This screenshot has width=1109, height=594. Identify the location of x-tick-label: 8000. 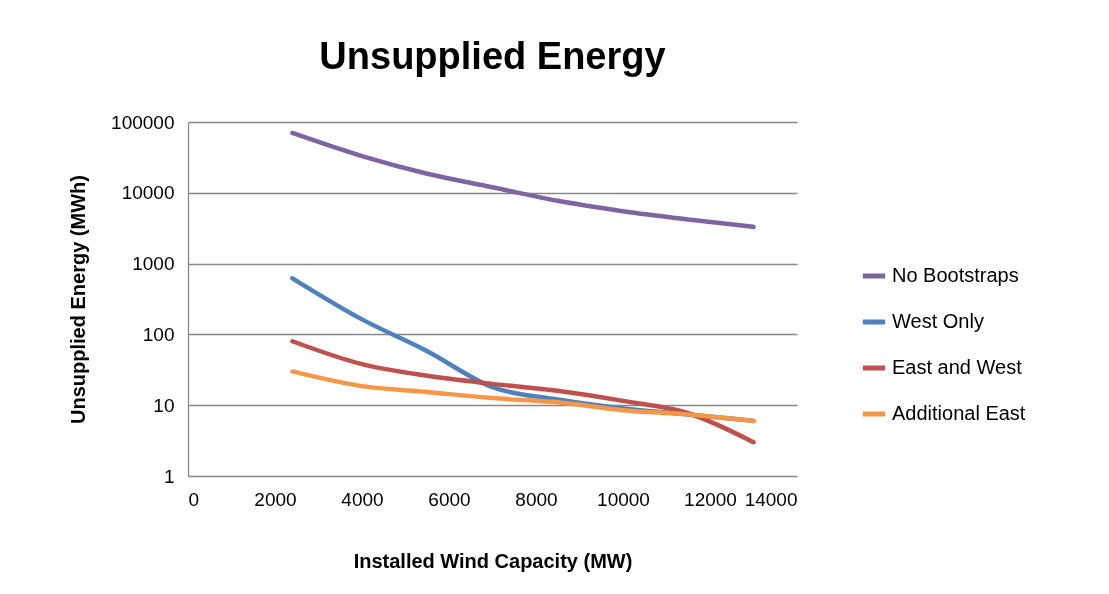
(536, 499).